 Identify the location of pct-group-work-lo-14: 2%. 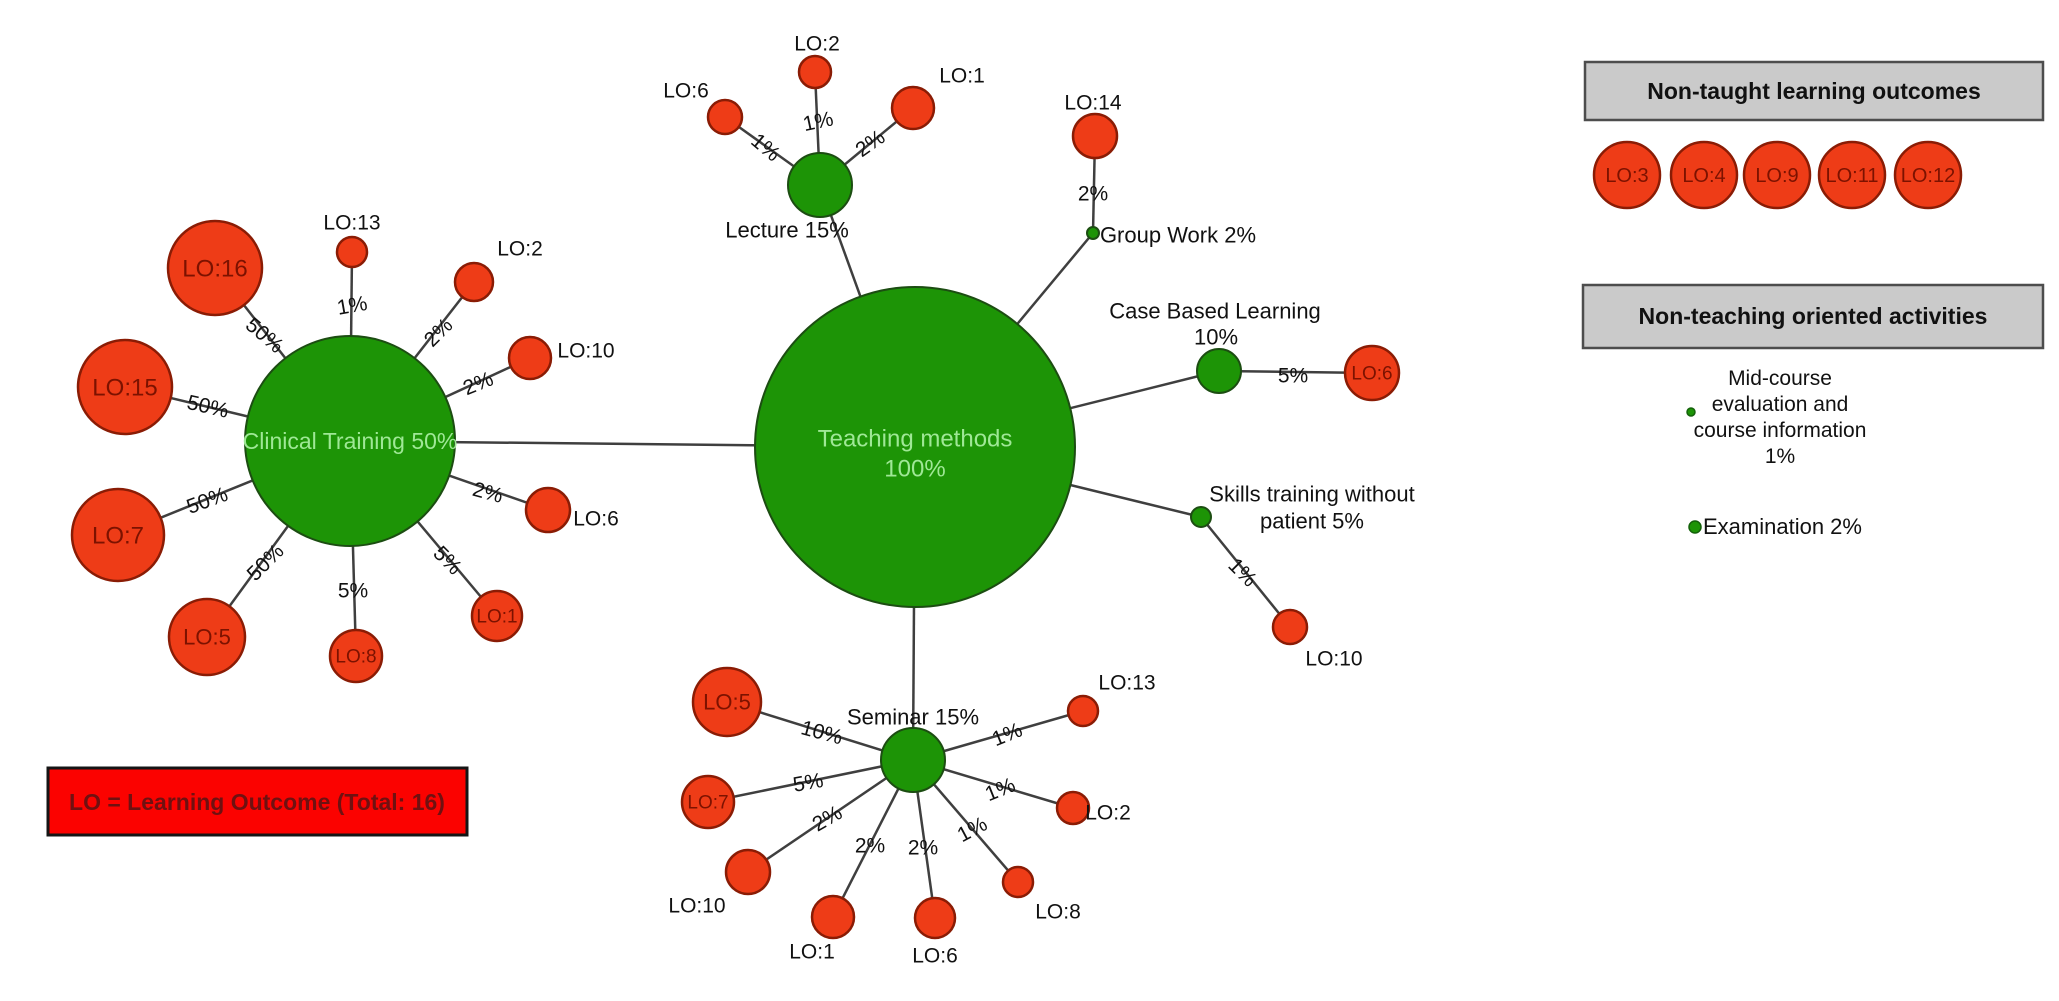
(1093, 193).